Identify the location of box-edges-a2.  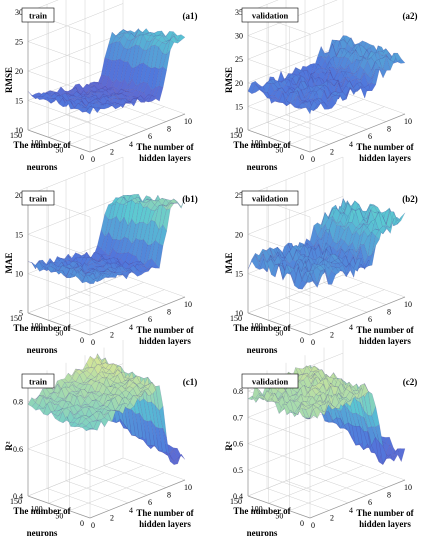
(326, 82).